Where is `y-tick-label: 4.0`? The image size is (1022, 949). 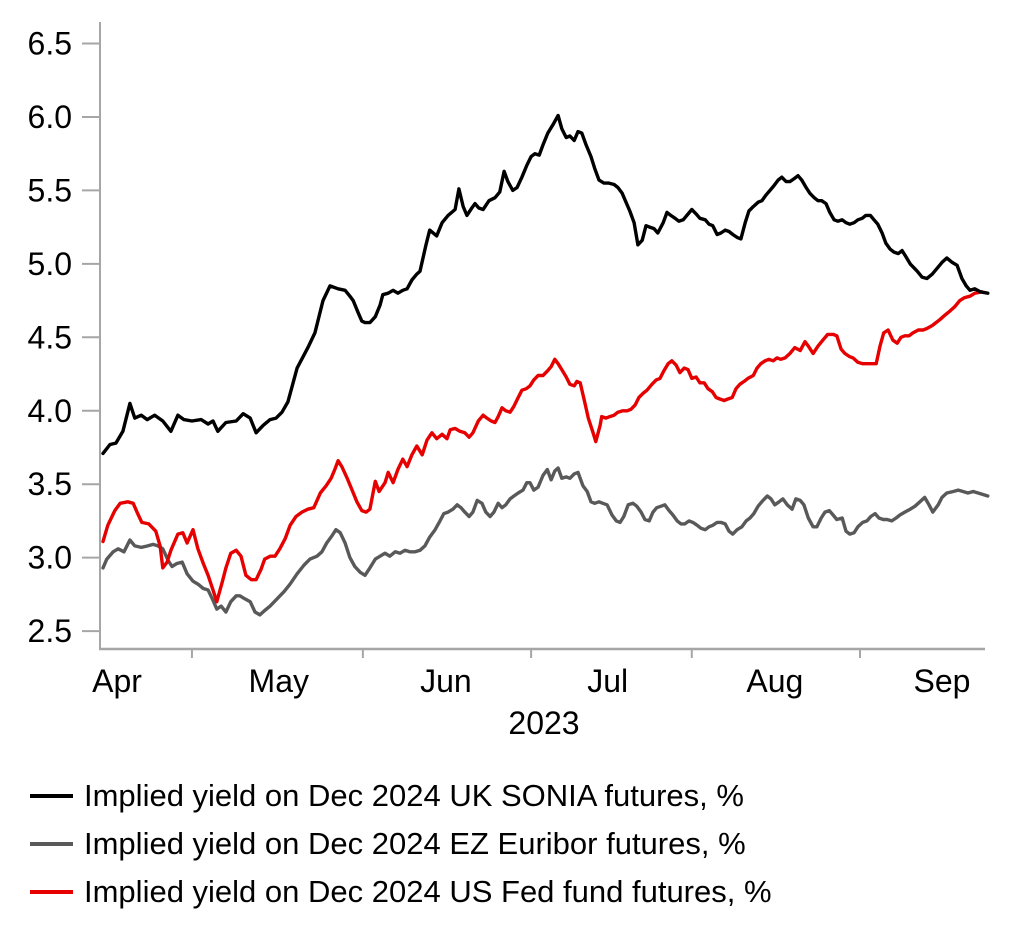 y-tick-label: 4.0 is located at coordinates (50, 411).